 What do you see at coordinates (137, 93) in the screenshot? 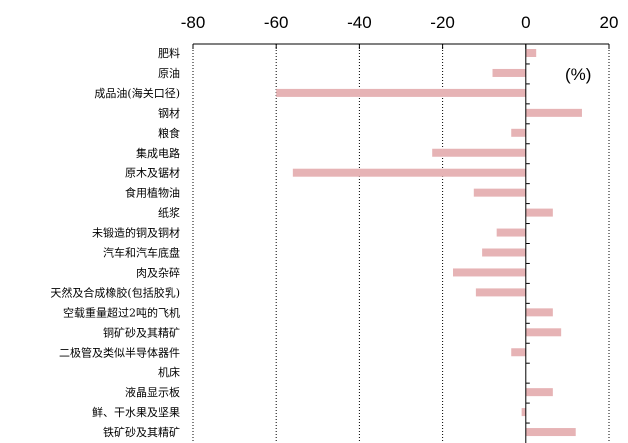
I see `category-label: 成品油(海关口径)` at bounding box center [137, 93].